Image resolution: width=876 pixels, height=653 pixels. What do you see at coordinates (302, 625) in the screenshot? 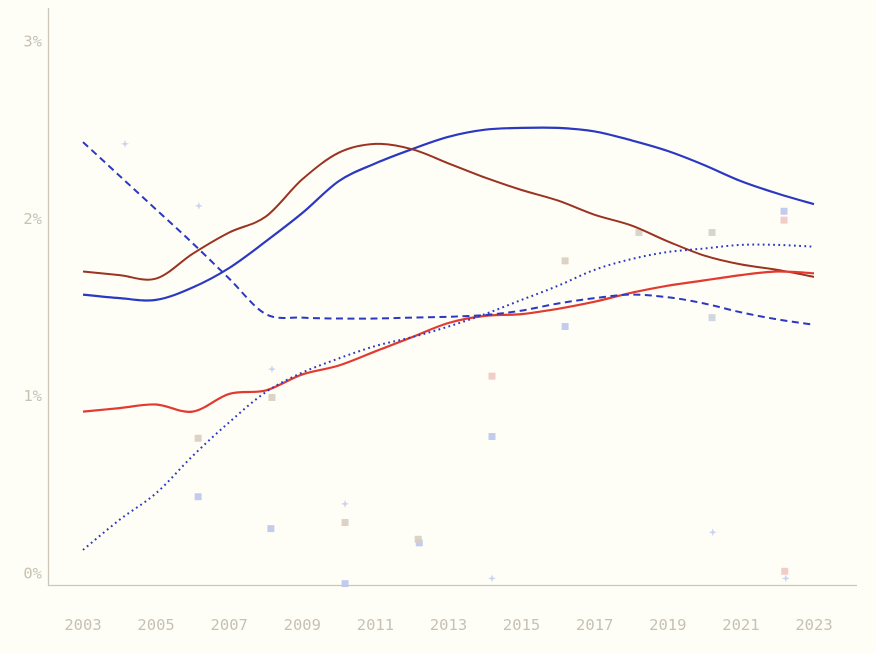
I see `x-tick-label: 2009` at bounding box center [302, 625].